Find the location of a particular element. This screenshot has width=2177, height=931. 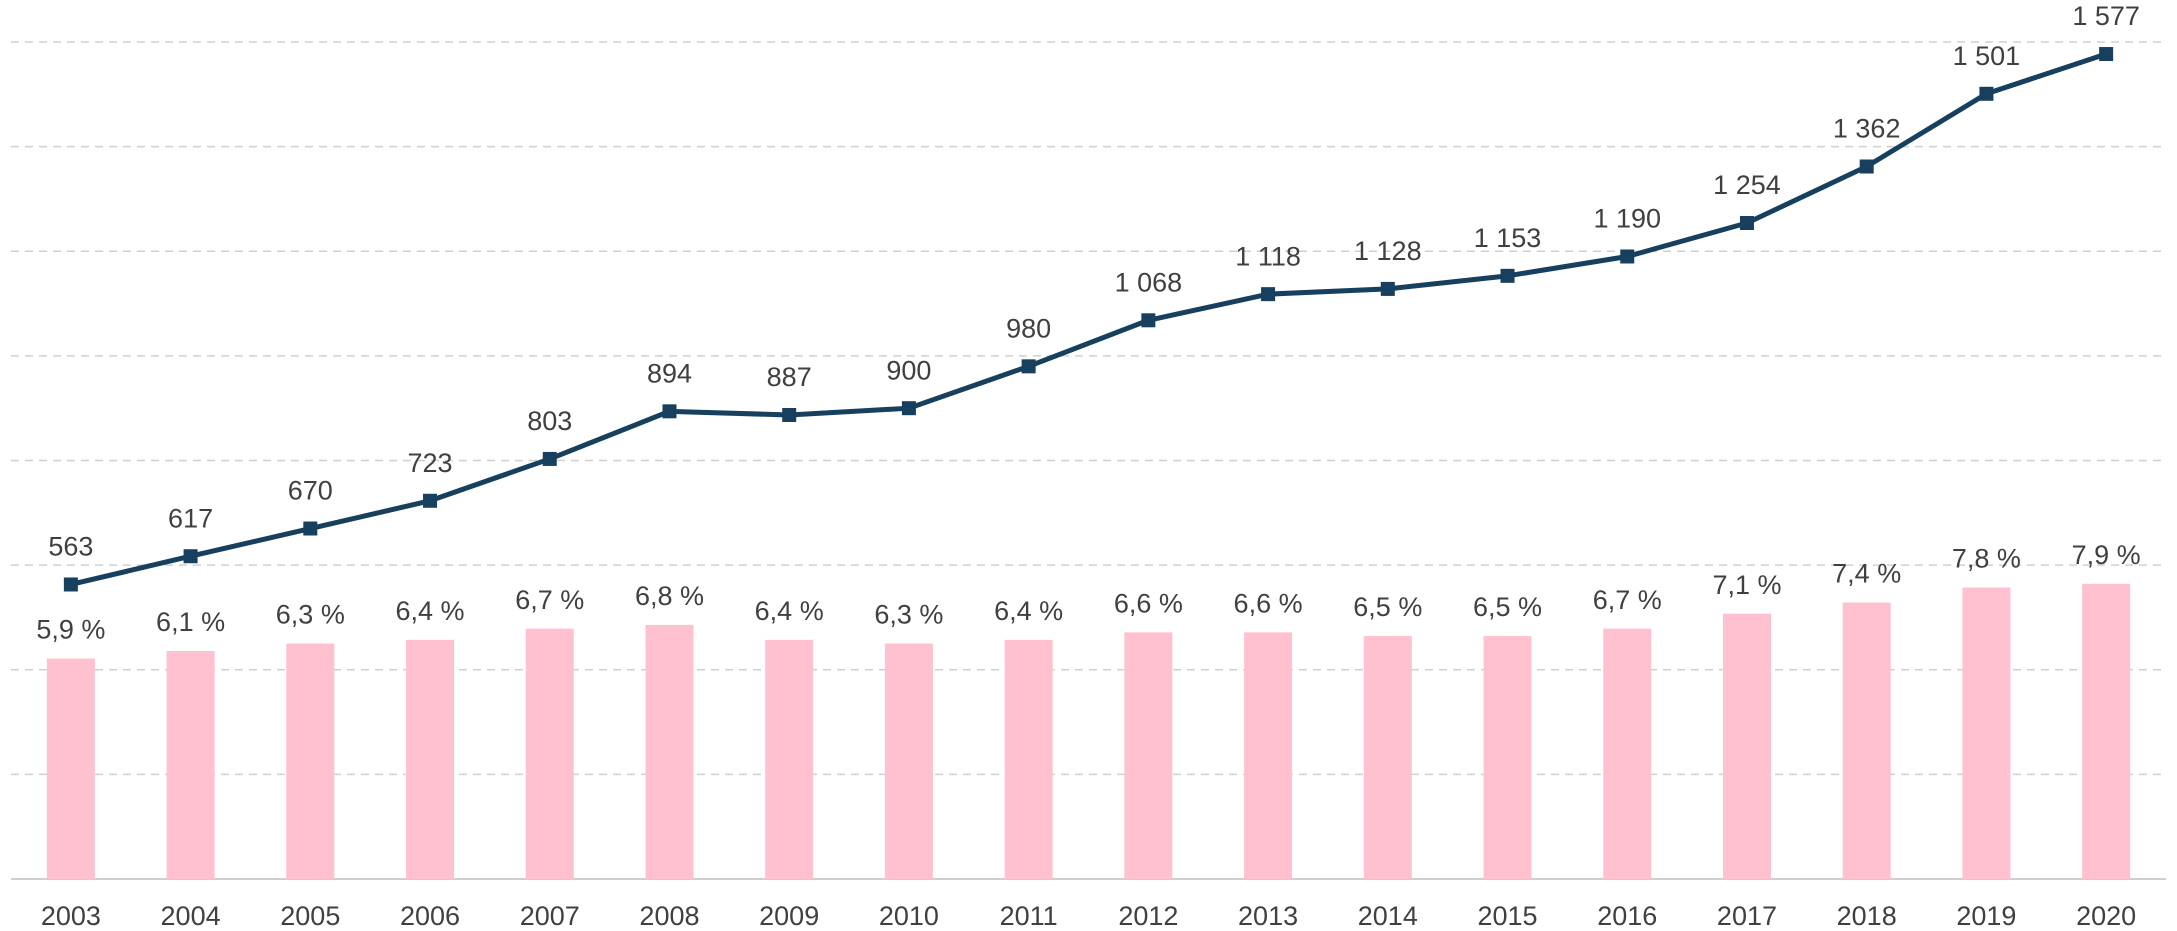

x-tick-label: 2008 is located at coordinates (669, 916).